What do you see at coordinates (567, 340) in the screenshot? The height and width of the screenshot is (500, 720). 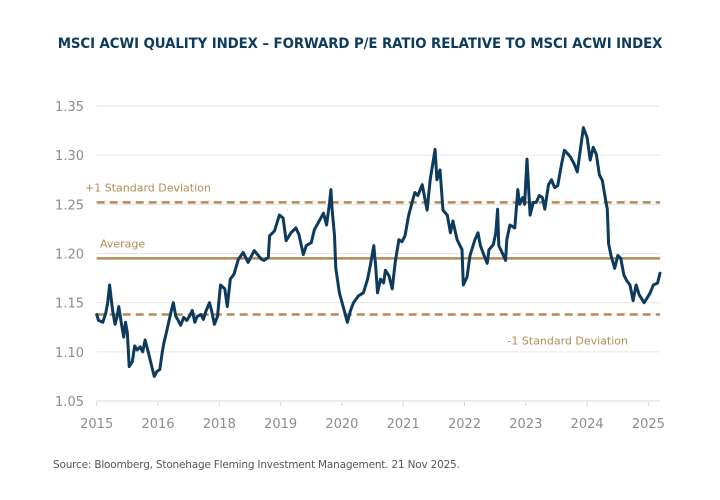 I see `reference-label: -1 Standard Deviation` at bounding box center [567, 340].